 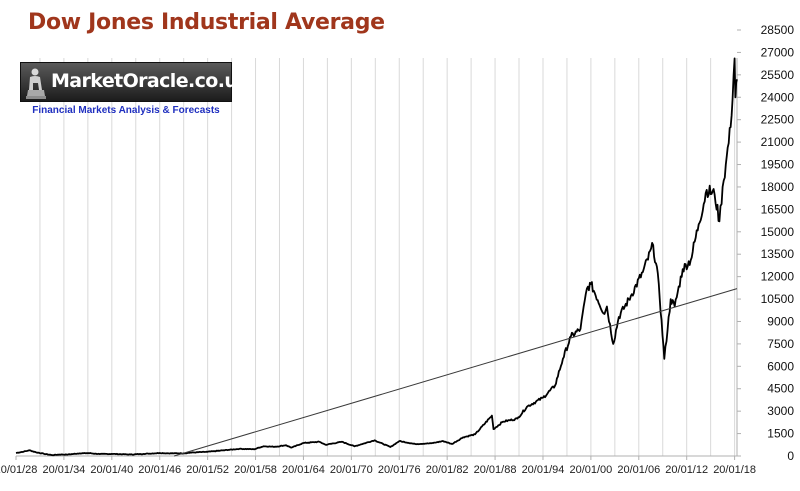 I want to click on y-tick-label: 1500, so click(x=780, y=434).